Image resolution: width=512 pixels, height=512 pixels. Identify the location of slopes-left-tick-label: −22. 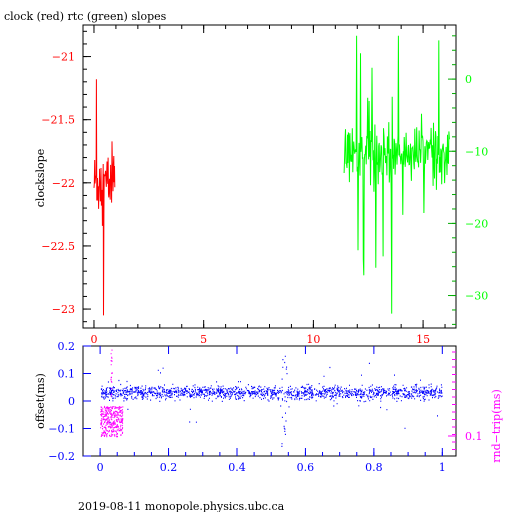
(63, 183).